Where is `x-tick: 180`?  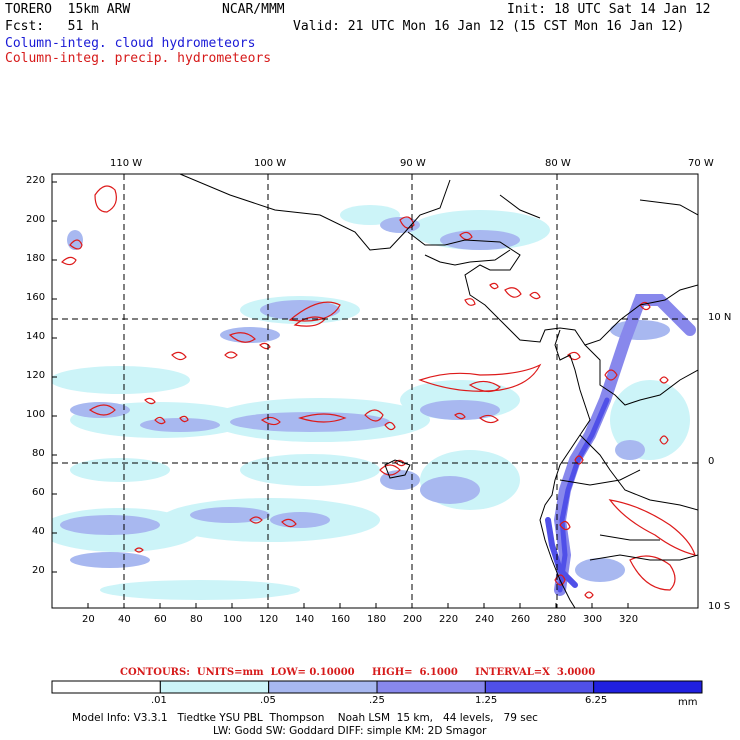 x-tick: 180 is located at coordinates (377, 619).